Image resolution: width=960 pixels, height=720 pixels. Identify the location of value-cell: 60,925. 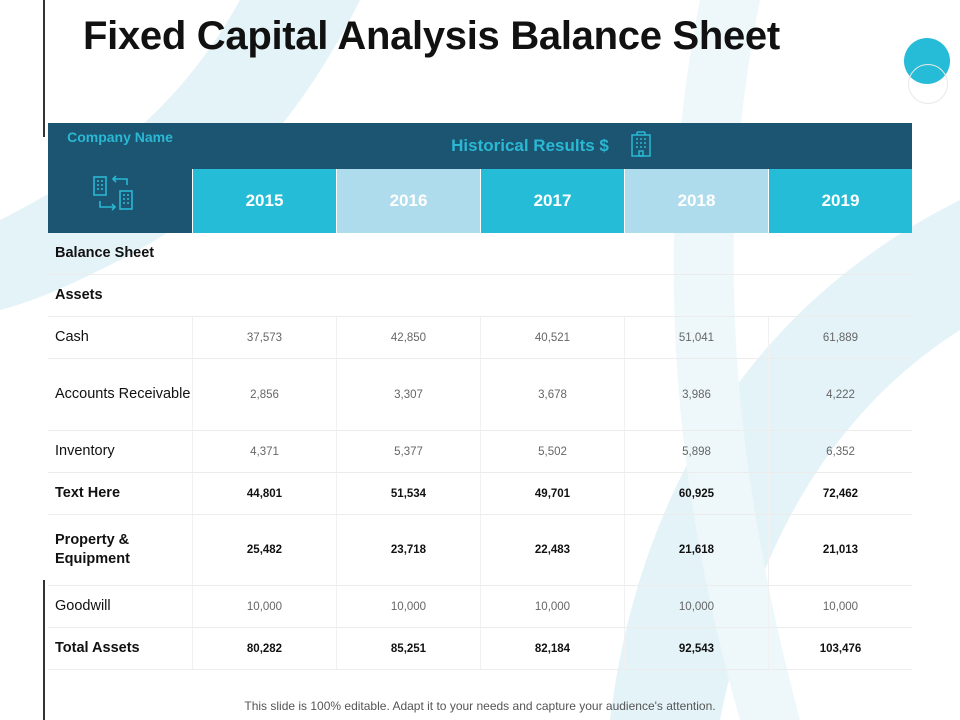
(696, 493).